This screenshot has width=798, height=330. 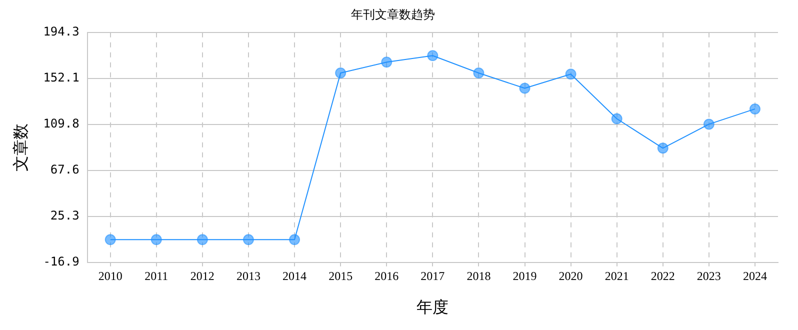 I want to click on y-tick-label: 194.3, so click(x=61, y=31).